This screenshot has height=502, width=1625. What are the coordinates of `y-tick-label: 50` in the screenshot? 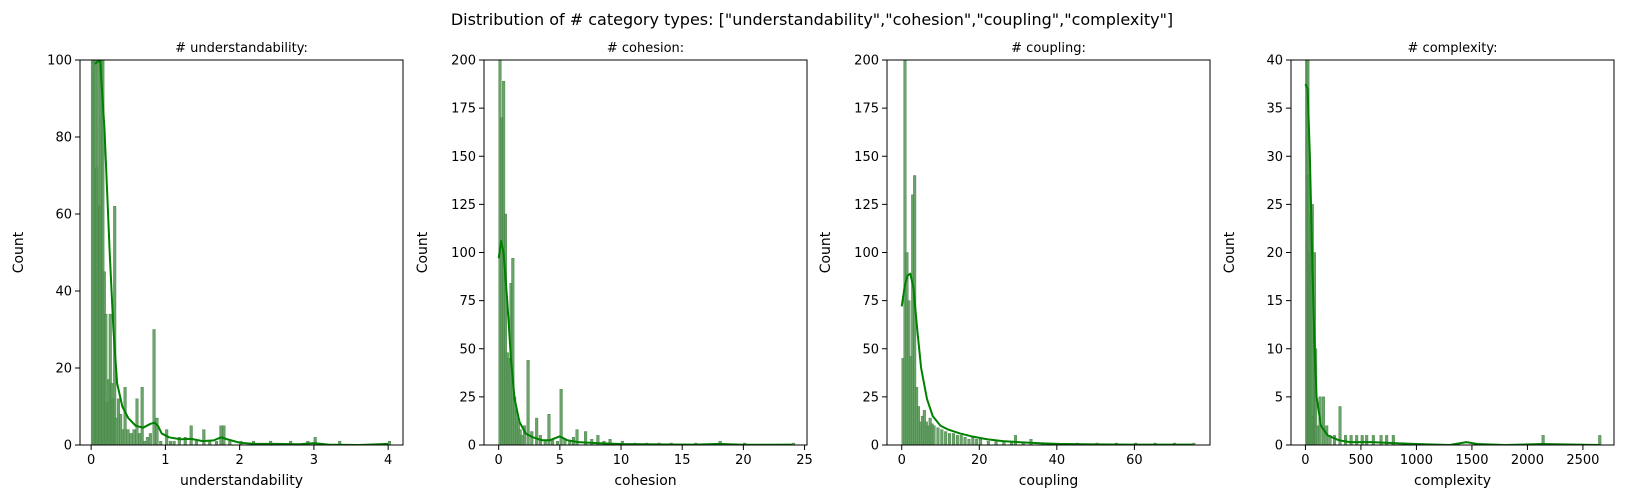 It's located at (467, 349).